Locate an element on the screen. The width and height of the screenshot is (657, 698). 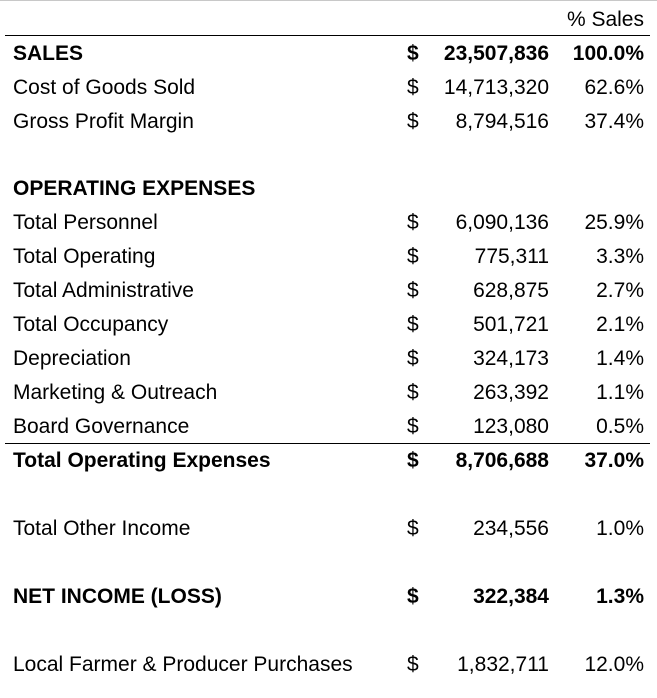
expense-row: Total Operating $ 775,311 3.3% is located at coordinates (328, 257).